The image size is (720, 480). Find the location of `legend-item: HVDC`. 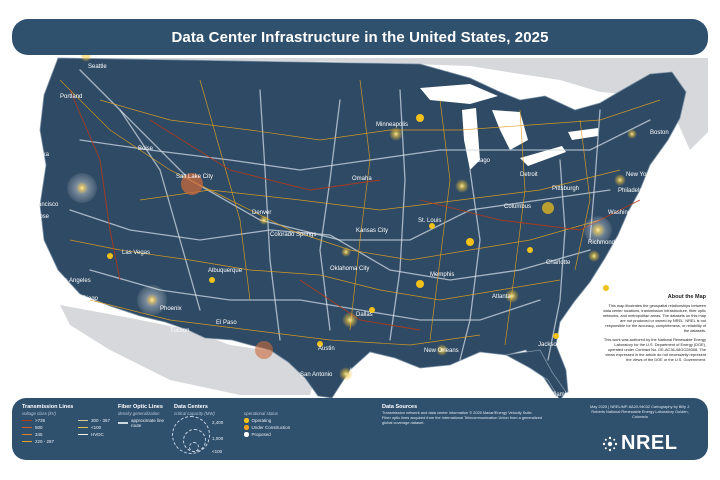

legend-item: HVDC is located at coordinates (91, 434).